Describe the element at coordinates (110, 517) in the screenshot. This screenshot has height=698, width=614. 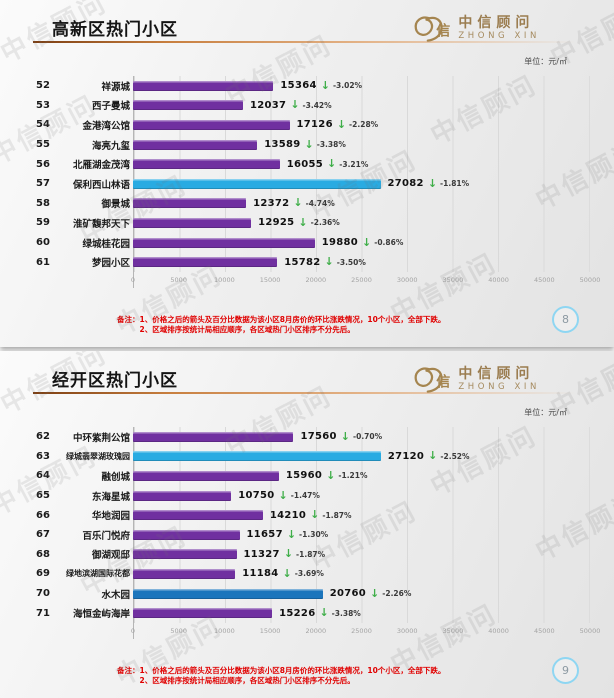
I see `row-name: 华地润园` at that location.